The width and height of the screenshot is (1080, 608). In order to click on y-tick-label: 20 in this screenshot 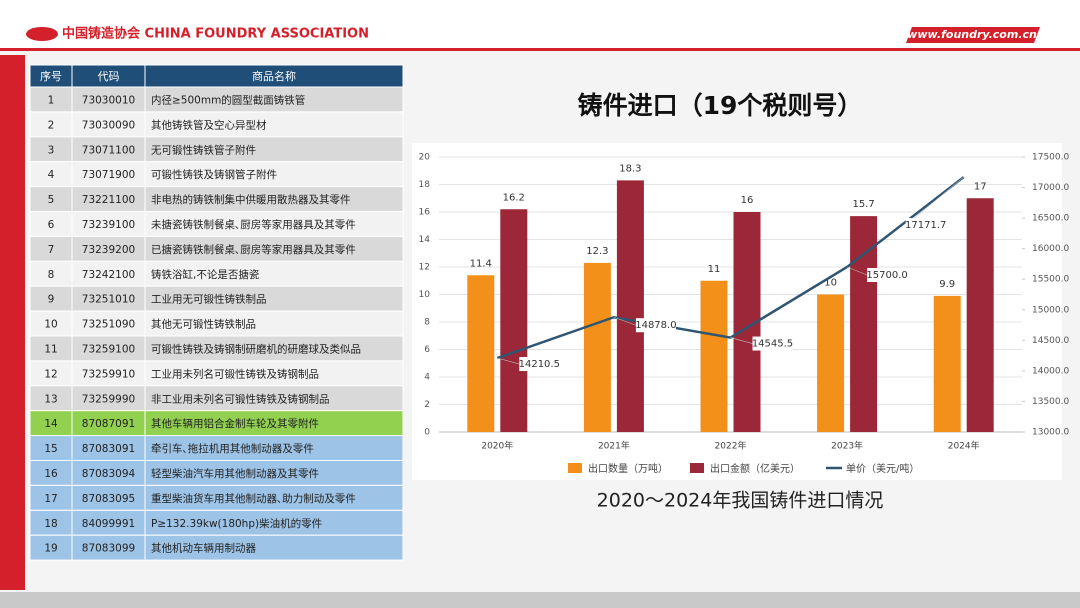, I will do `click(425, 158)`.